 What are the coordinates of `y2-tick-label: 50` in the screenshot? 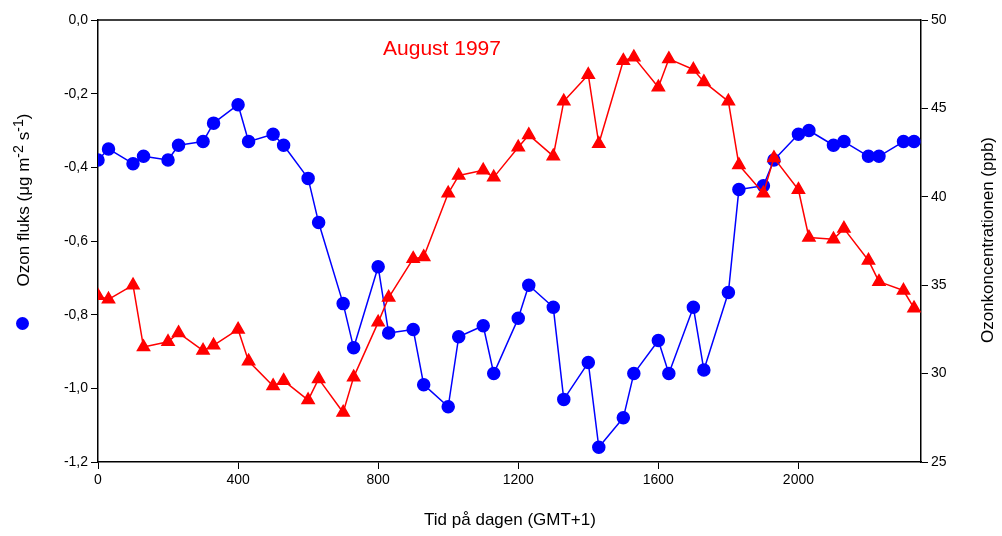 It's located at (939, 18).